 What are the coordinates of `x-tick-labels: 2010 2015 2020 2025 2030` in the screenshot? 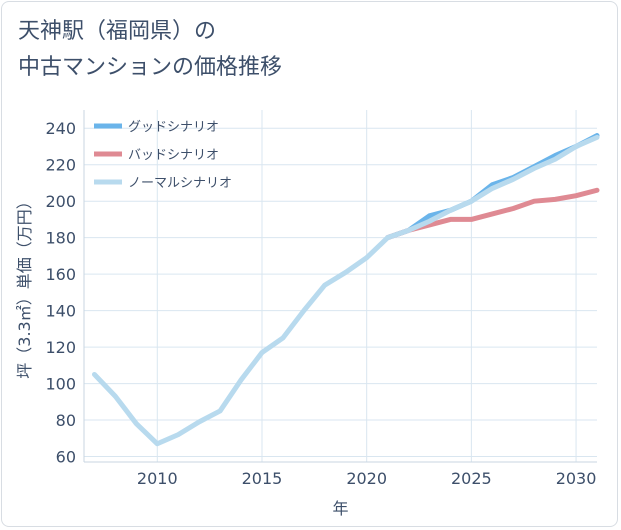 It's located at (366, 478).